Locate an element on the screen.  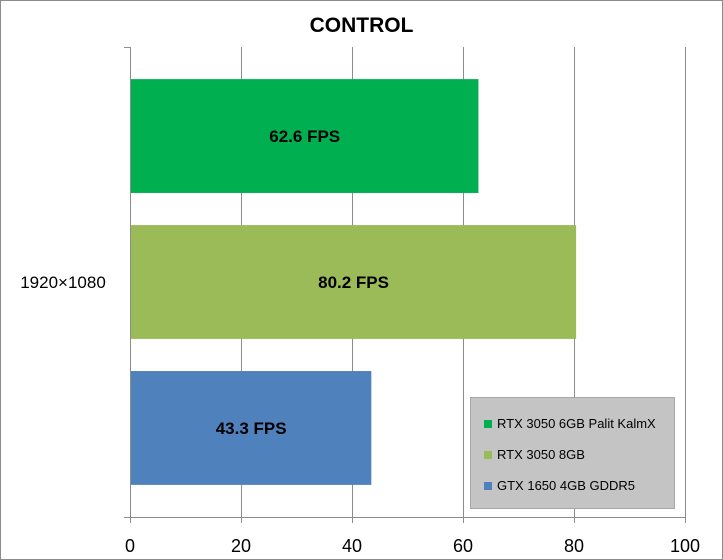
legend-item-gtx1650: GTX 1650 4GB GDDR5 is located at coordinates (572, 485).